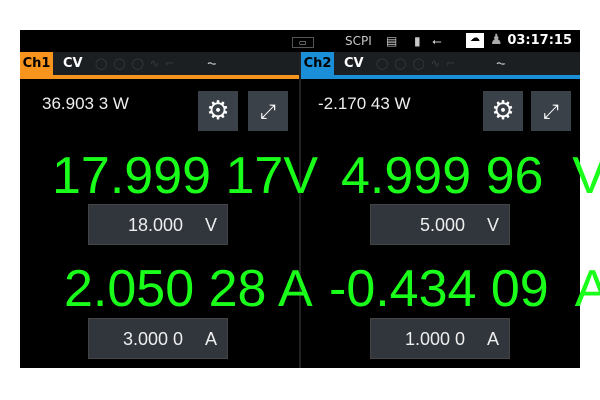  Describe the element at coordinates (188, 289) in the screenshot. I see `ch1-measured-current: 2.050 28 A` at that location.